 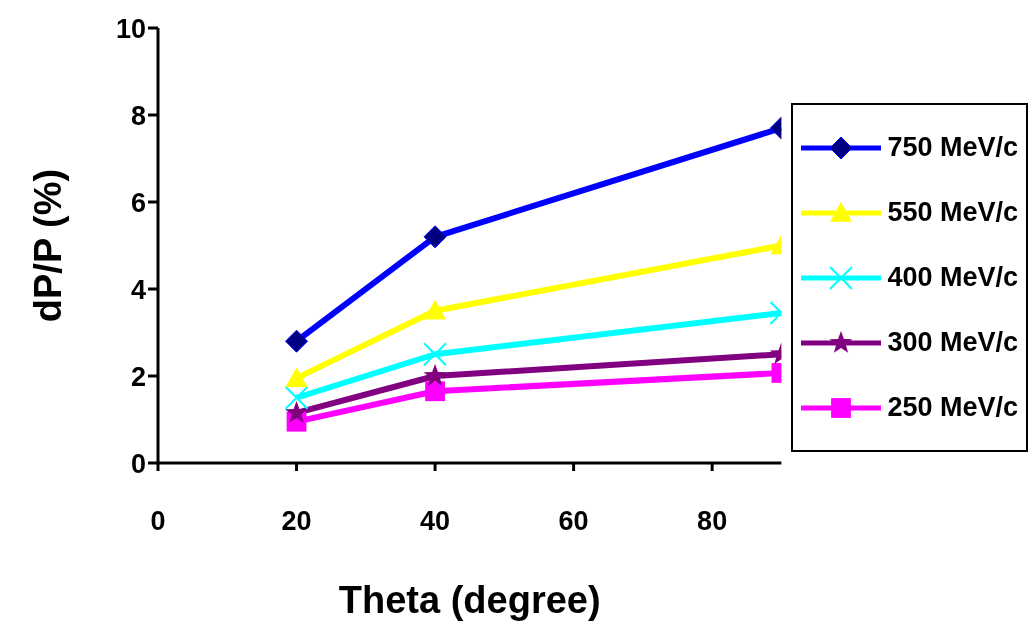 I want to click on x-tick-label: 60, so click(x=573, y=521).